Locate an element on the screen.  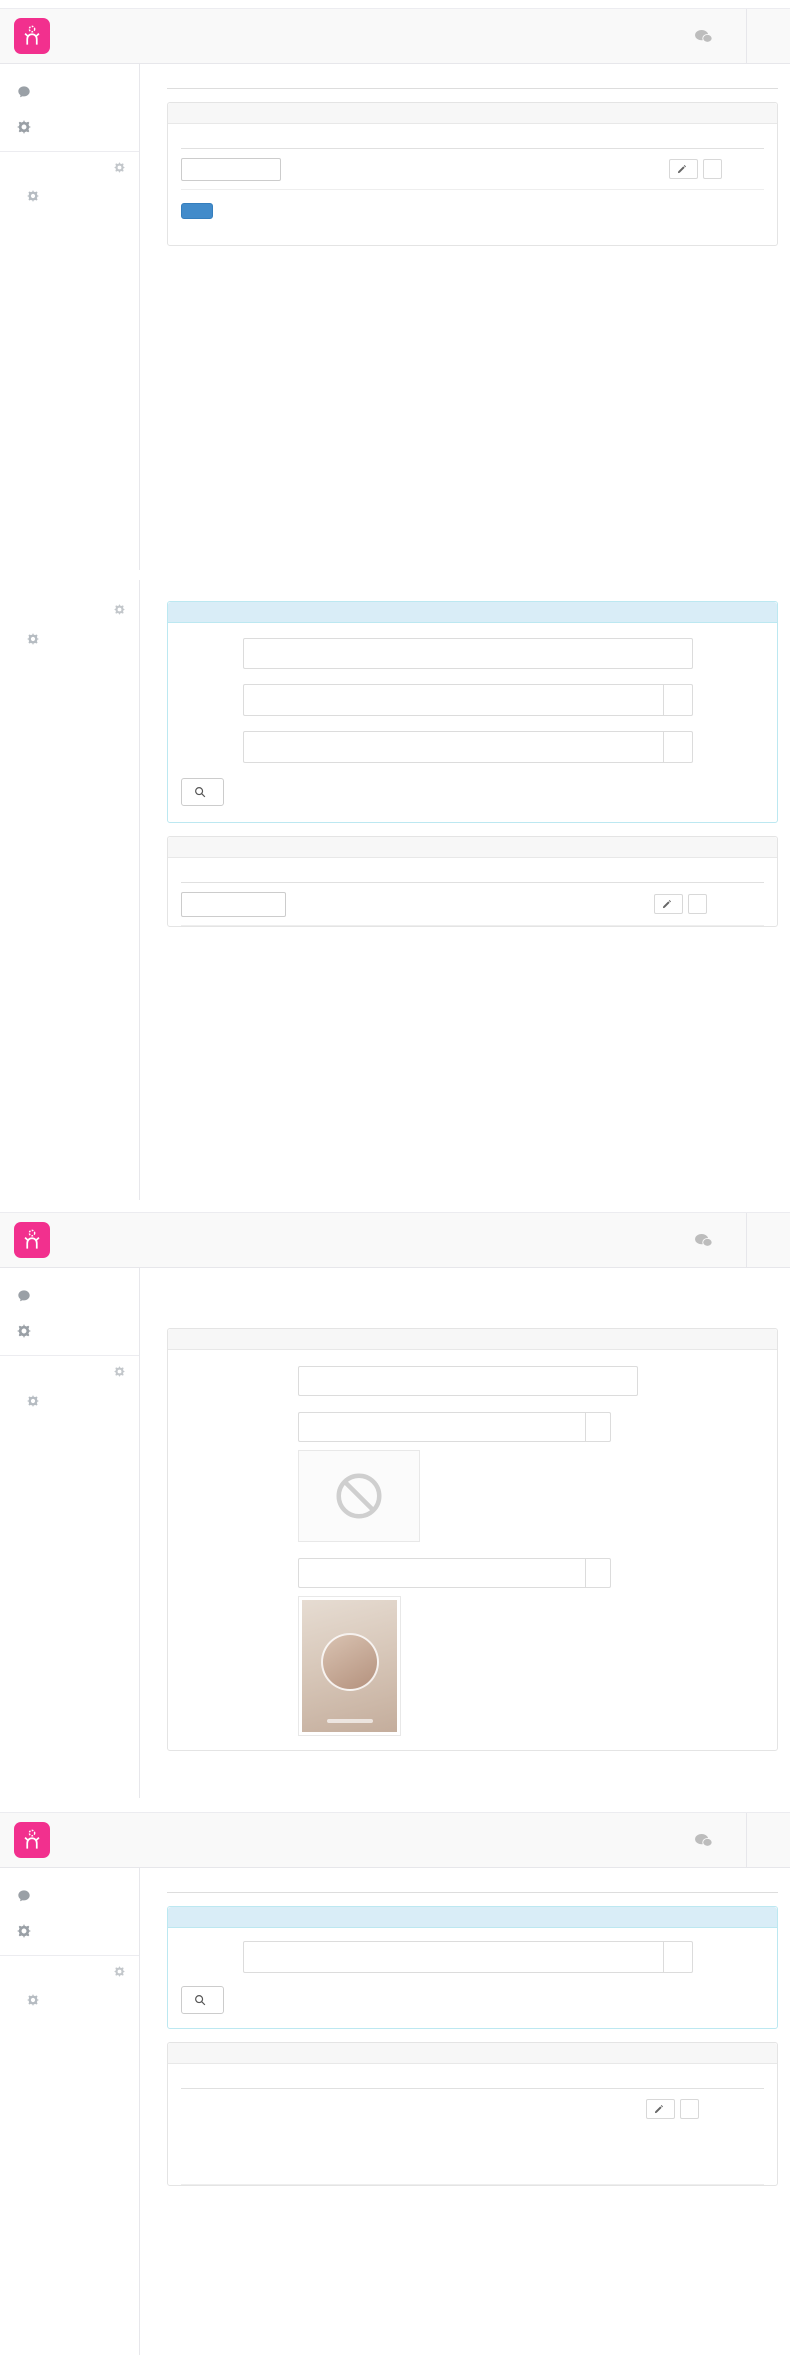
search-icon is located at coordinates (200, 2000).